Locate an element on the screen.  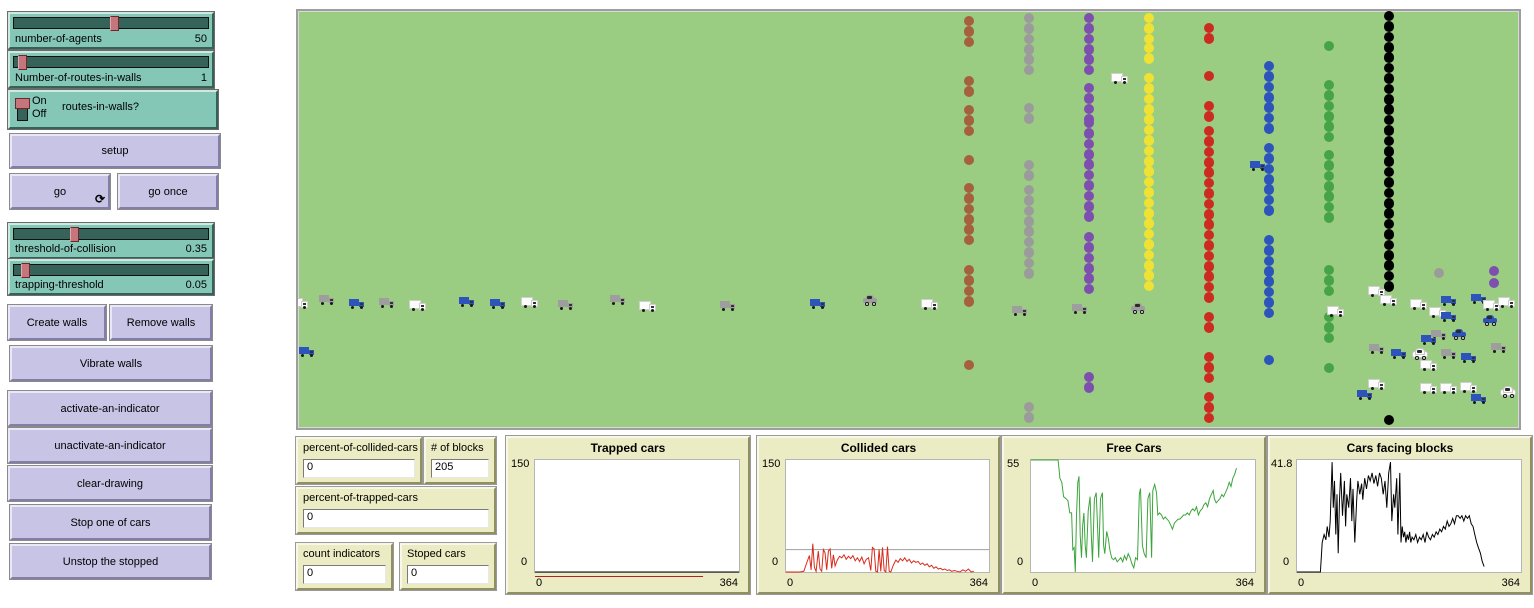
create-walls-button: Create walls is located at coordinates (57, 322).